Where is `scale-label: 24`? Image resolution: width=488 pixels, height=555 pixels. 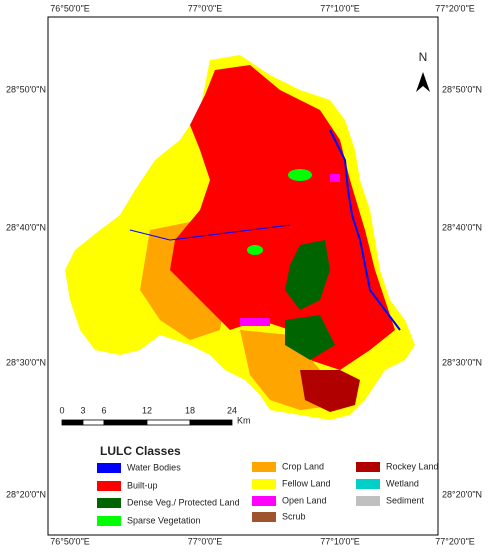 scale-label: 24 is located at coordinates (232, 410).